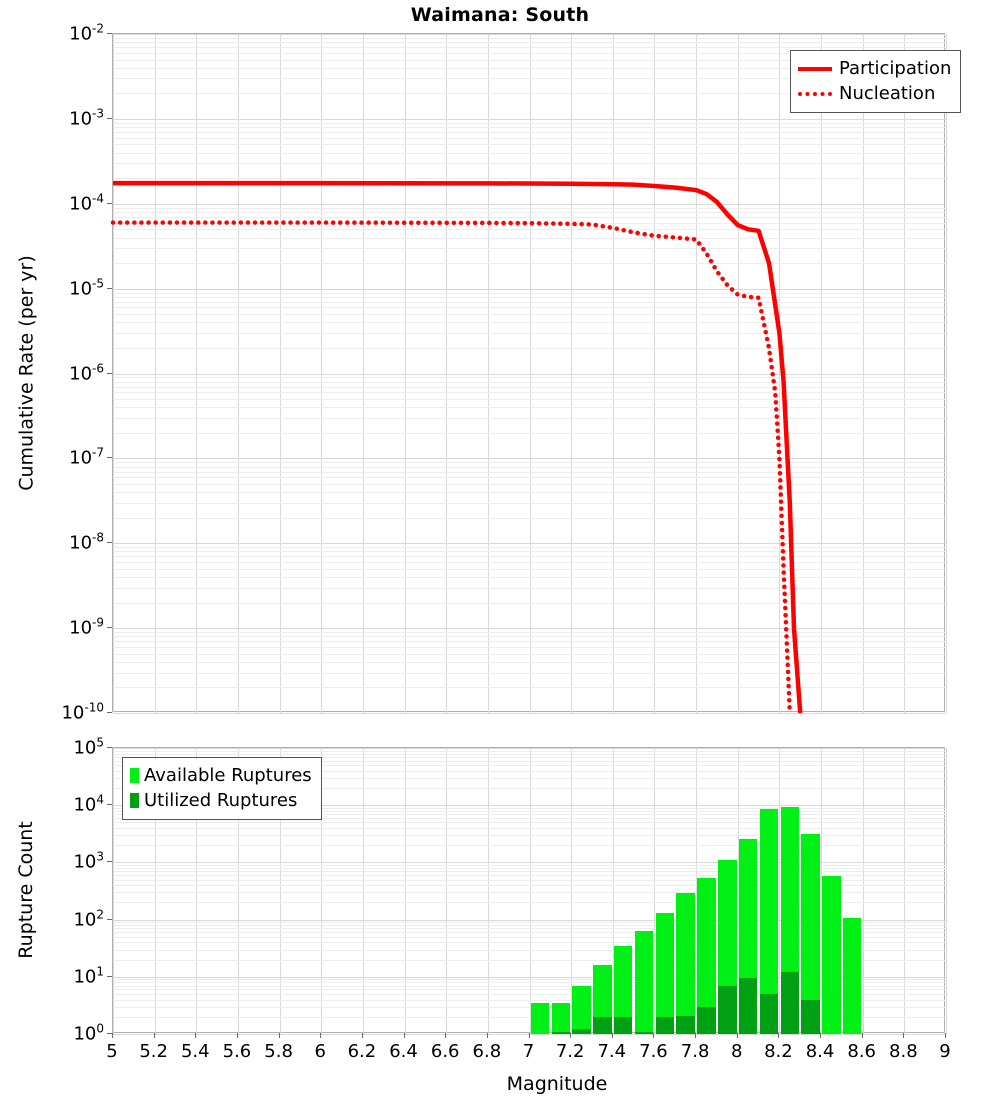 This screenshot has width=1000, height=1100. What do you see at coordinates (221, 775) in the screenshot?
I see `legend-item-available-ruptures: Available Ruptures` at bounding box center [221, 775].